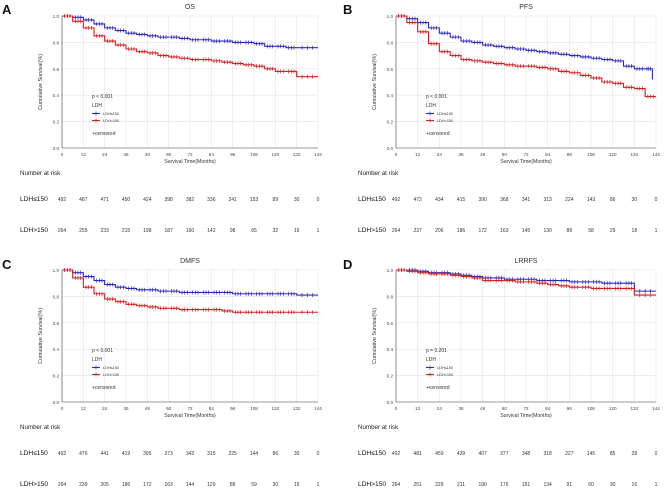 The image size is (669, 492). I want to click on risk-row-label: LDH≤150, so click(34, 453).